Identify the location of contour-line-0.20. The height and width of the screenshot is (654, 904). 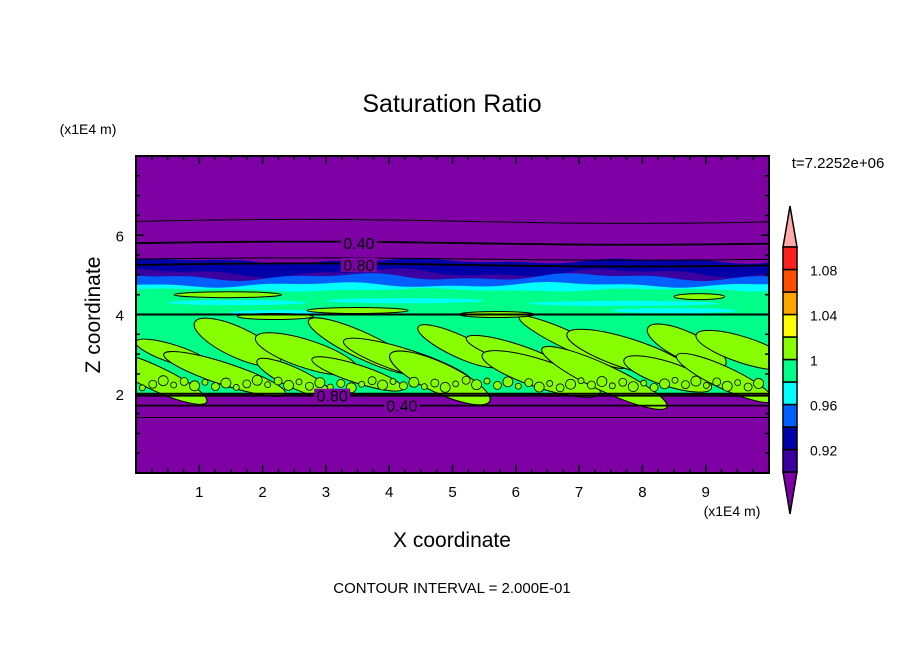
(452, 221).